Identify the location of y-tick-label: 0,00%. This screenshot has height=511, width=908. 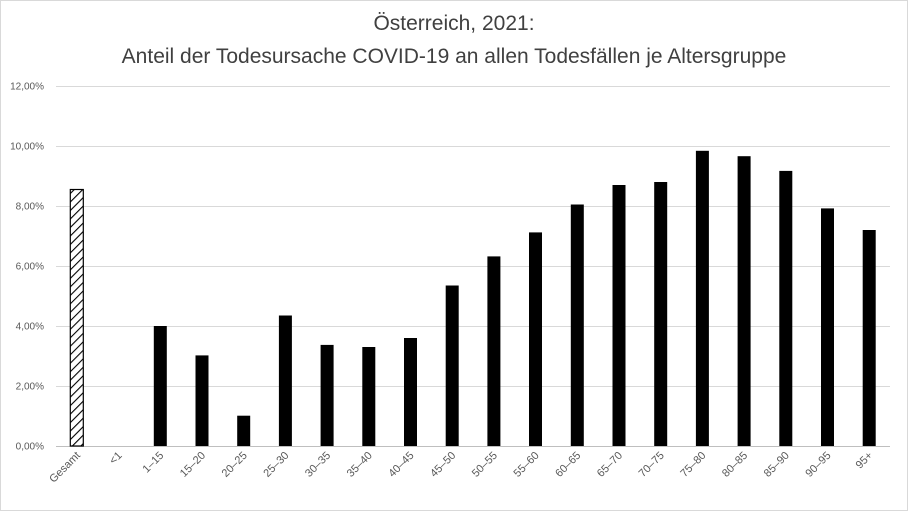
(30, 447).